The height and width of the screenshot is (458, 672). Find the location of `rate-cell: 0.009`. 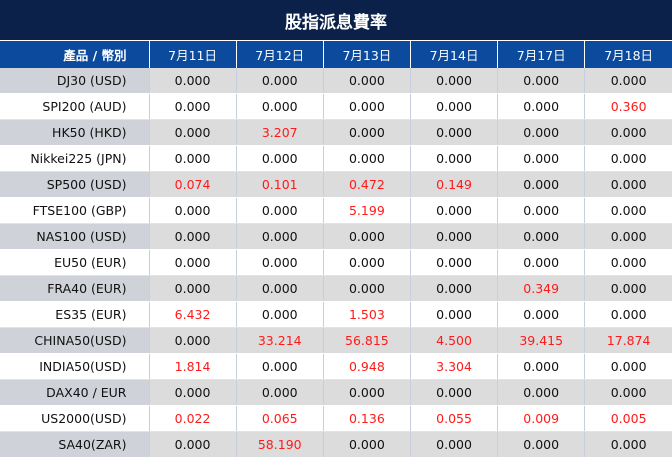

rate-cell: 0.009 is located at coordinates (541, 418).